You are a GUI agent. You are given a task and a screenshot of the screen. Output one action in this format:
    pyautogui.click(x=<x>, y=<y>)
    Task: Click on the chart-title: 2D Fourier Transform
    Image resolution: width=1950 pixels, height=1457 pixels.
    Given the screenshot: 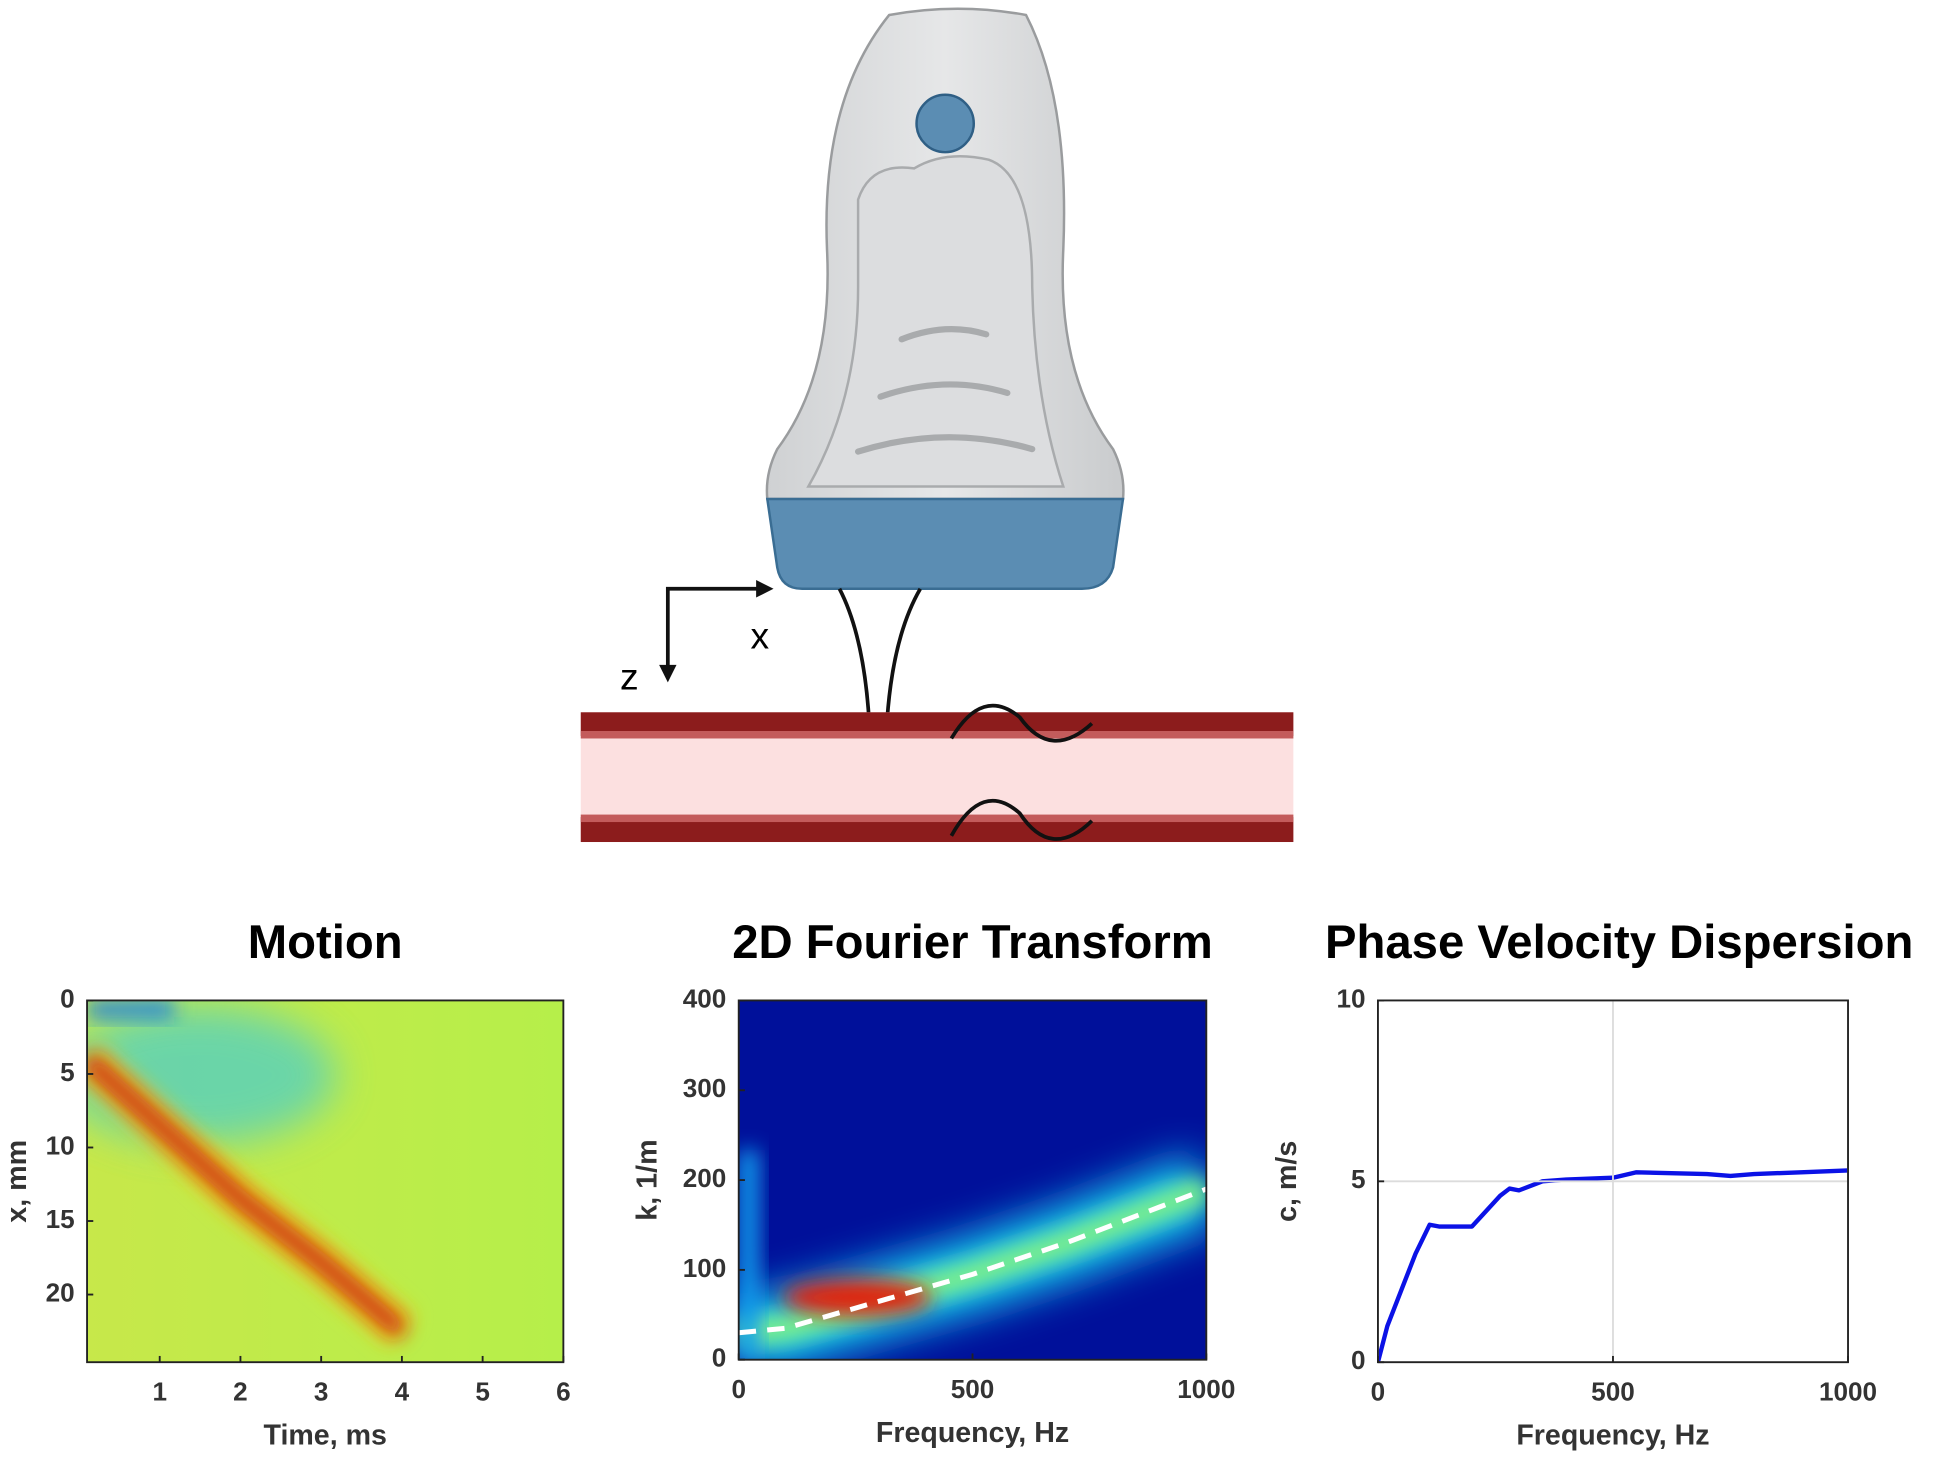 What is the action you would take?
    pyautogui.click(x=972, y=942)
    